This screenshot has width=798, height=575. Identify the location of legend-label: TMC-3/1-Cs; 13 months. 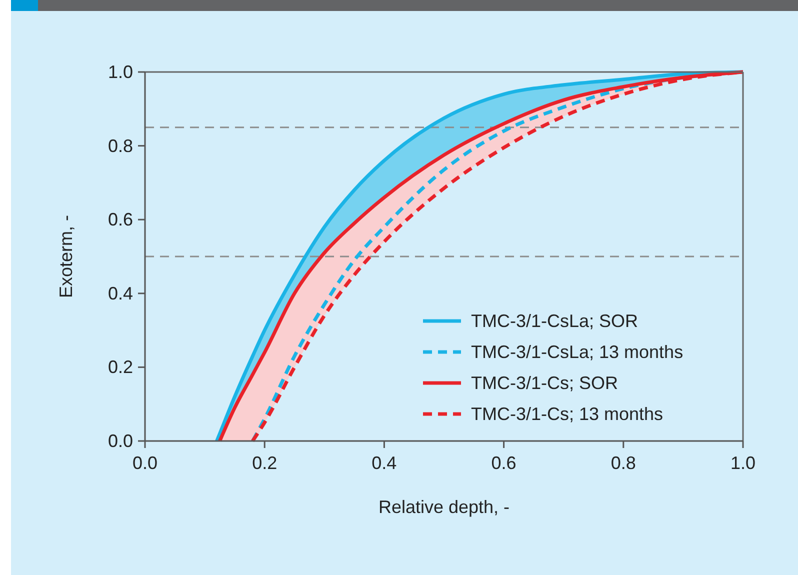
(567, 414).